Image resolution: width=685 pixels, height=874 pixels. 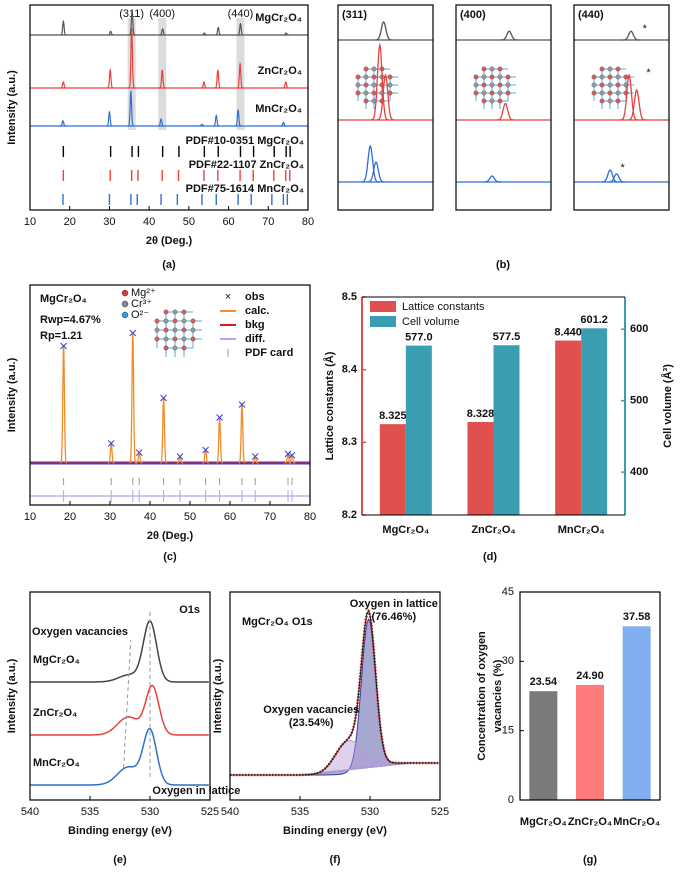 I want to click on x-tick-label: MnCr₂O₄, so click(x=636, y=822).